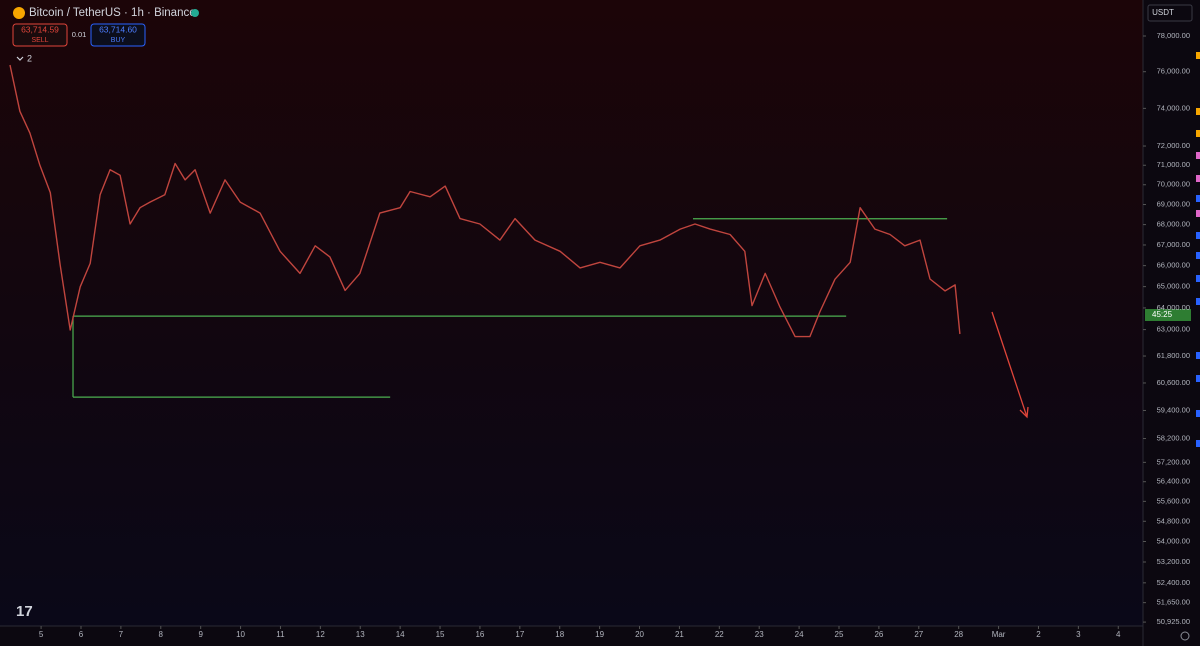 The width and height of the screenshot is (1200, 646). I want to click on y-tick-label: 67,000.00, so click(1173, 244).